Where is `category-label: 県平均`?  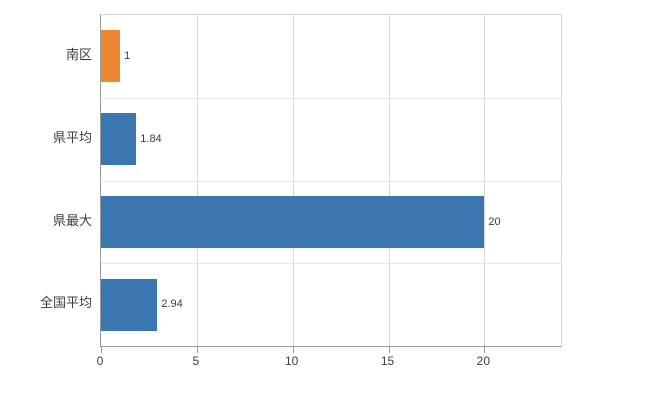
category-label: 県平均 is located at coordinates (72, 137).